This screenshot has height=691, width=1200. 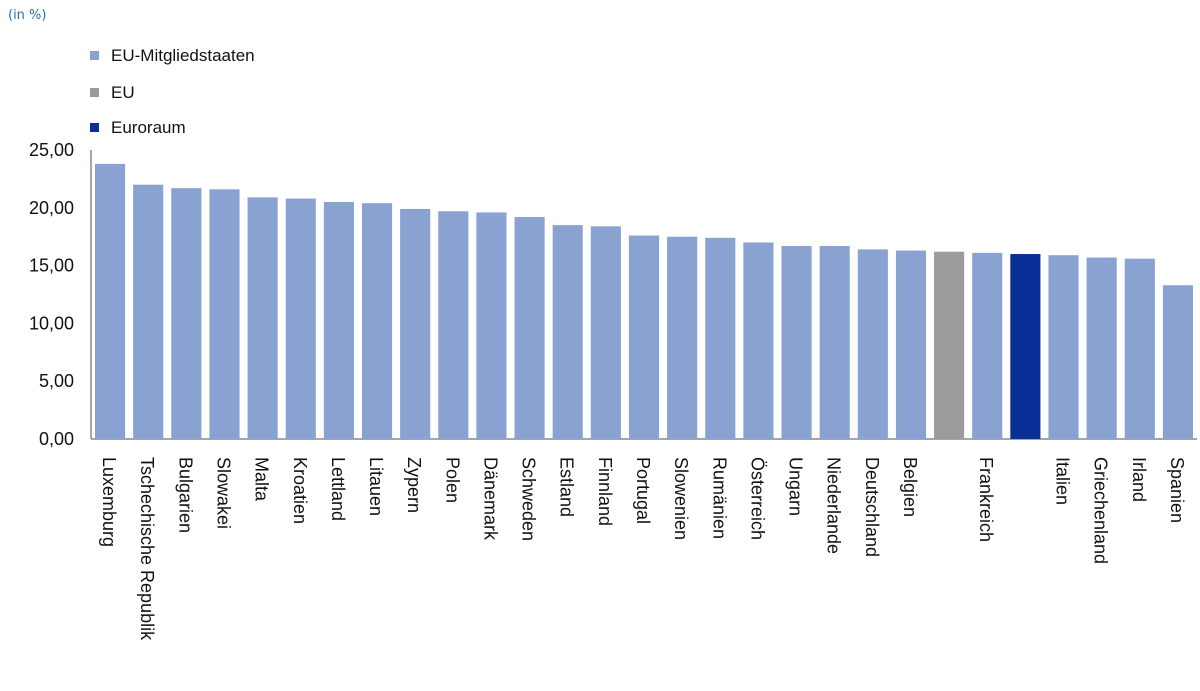 I want to click on unit-note: (in %), so click(x=27, y=15).